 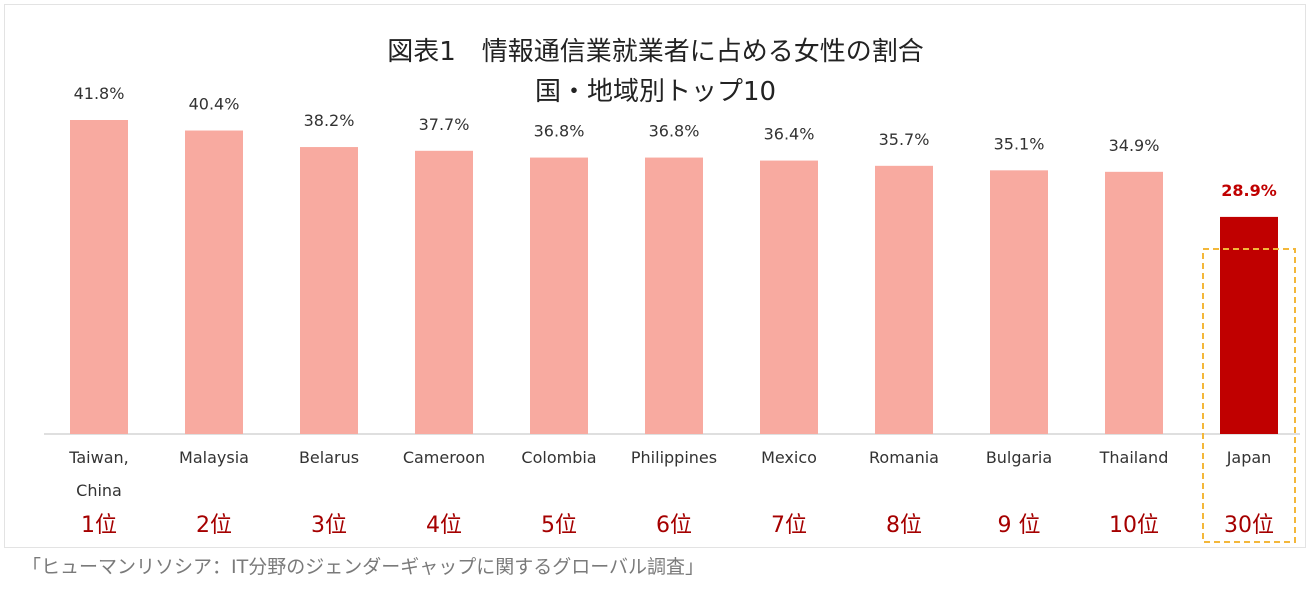 What do you see at coordinates (655, 52) in the screenshot?
I see `chart-title: 図表1 情報通信業就業者に占める女性の割合` at bounding box center [655, 52].